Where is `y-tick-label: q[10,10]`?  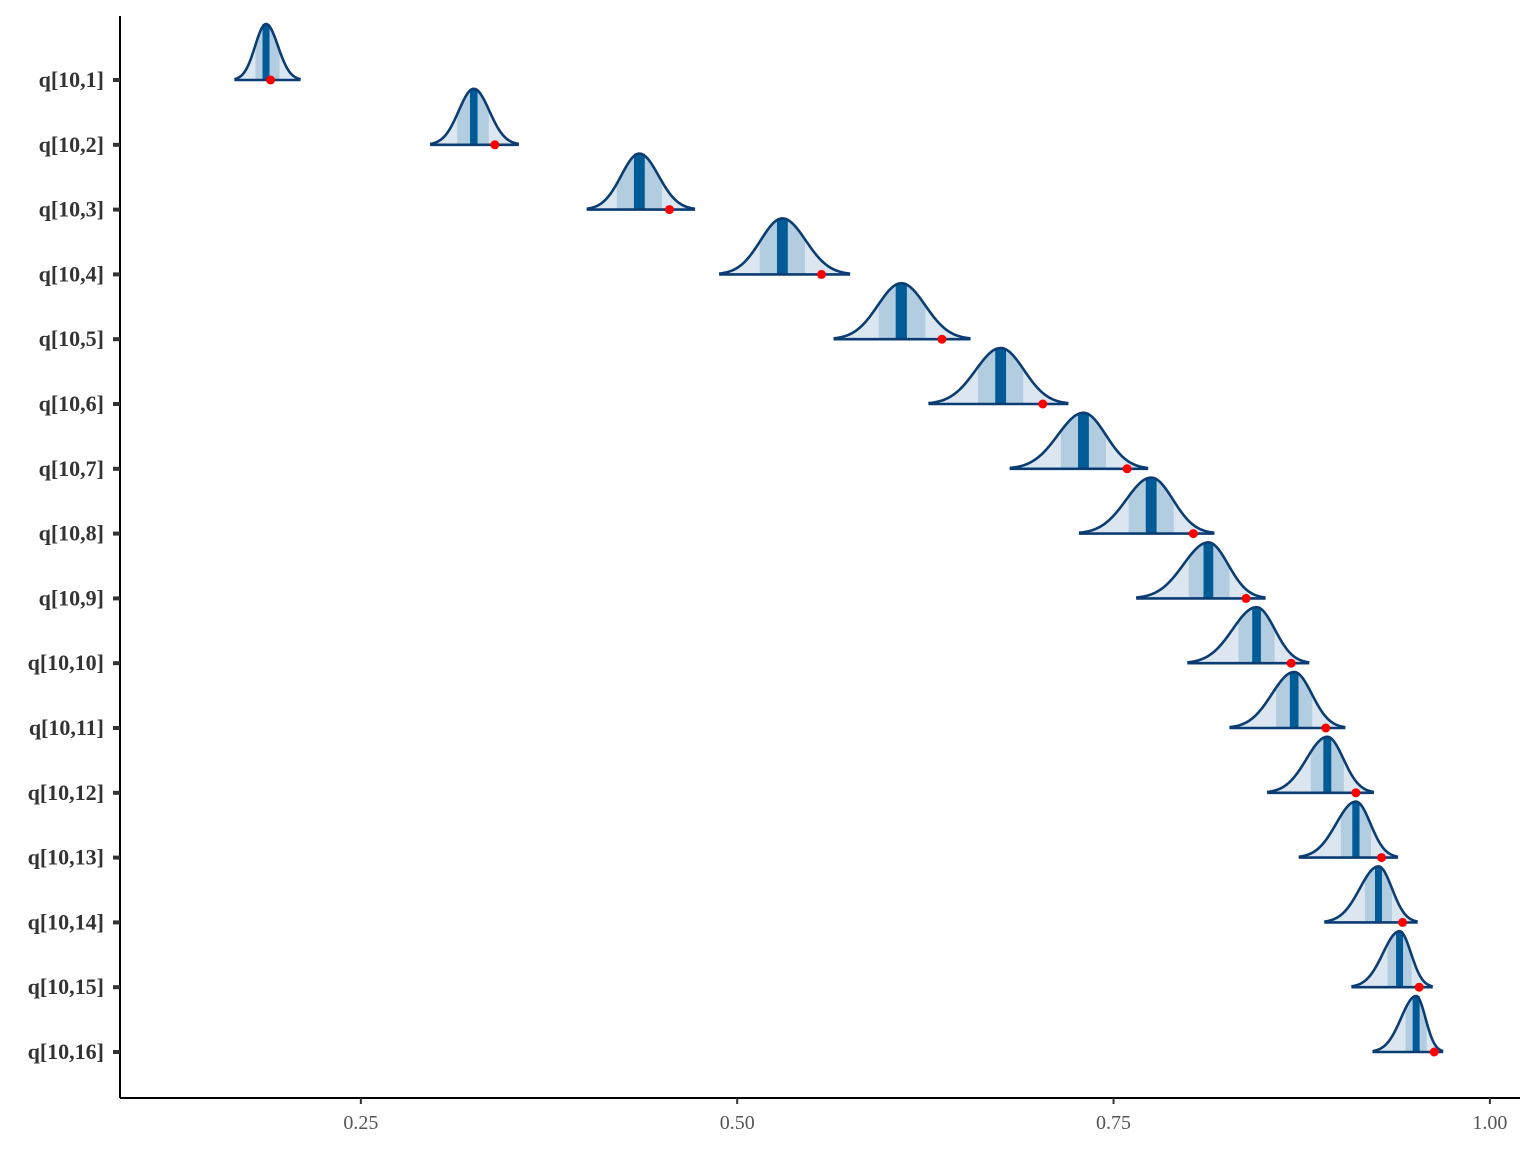
y-tick-label: q[10,10] is located at coordinates (66, 662).